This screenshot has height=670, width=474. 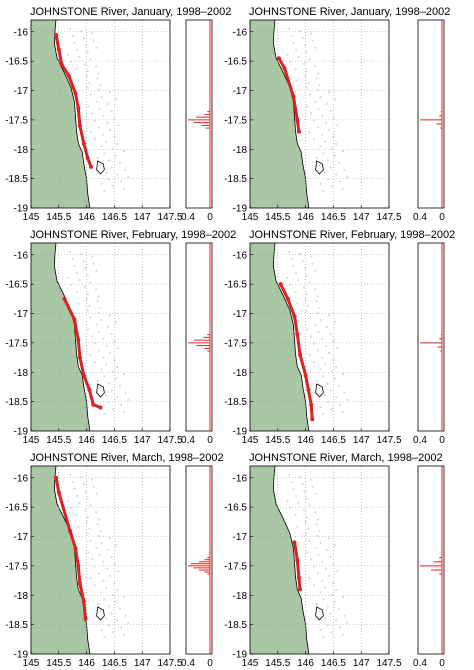 What do you see at coordinates (305, 663) in the screenshot?
I see `x-tick-label: 146` at bounding box center [305, 663].